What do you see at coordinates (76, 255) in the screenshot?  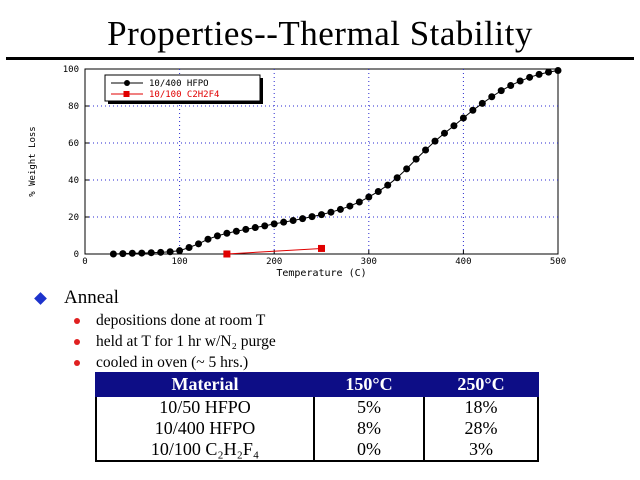 I see `y-tick-label: 0` at bounding box center [76, 255].